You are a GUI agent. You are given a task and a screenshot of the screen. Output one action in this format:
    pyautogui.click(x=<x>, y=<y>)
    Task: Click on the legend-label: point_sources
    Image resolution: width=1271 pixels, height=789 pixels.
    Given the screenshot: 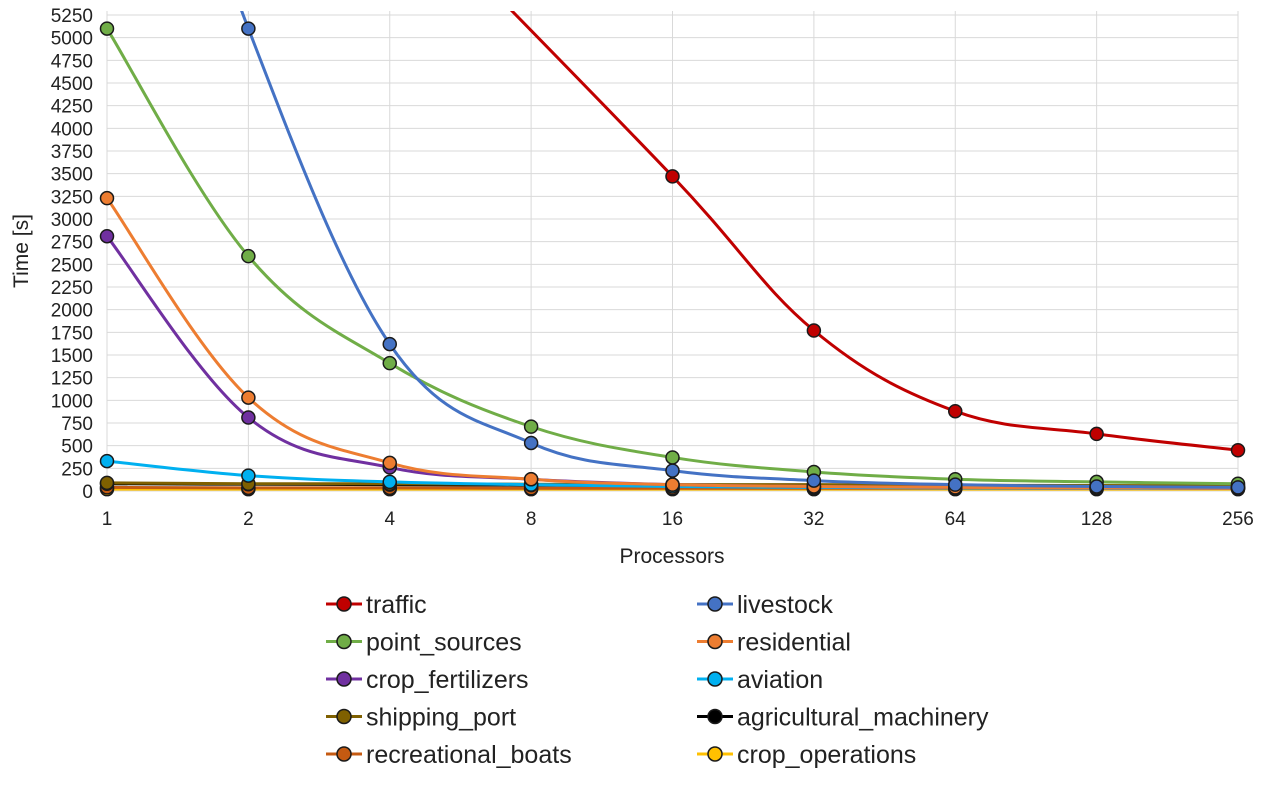 What is the action you would take?
    pyautogui.click(x=444, y=643)
    